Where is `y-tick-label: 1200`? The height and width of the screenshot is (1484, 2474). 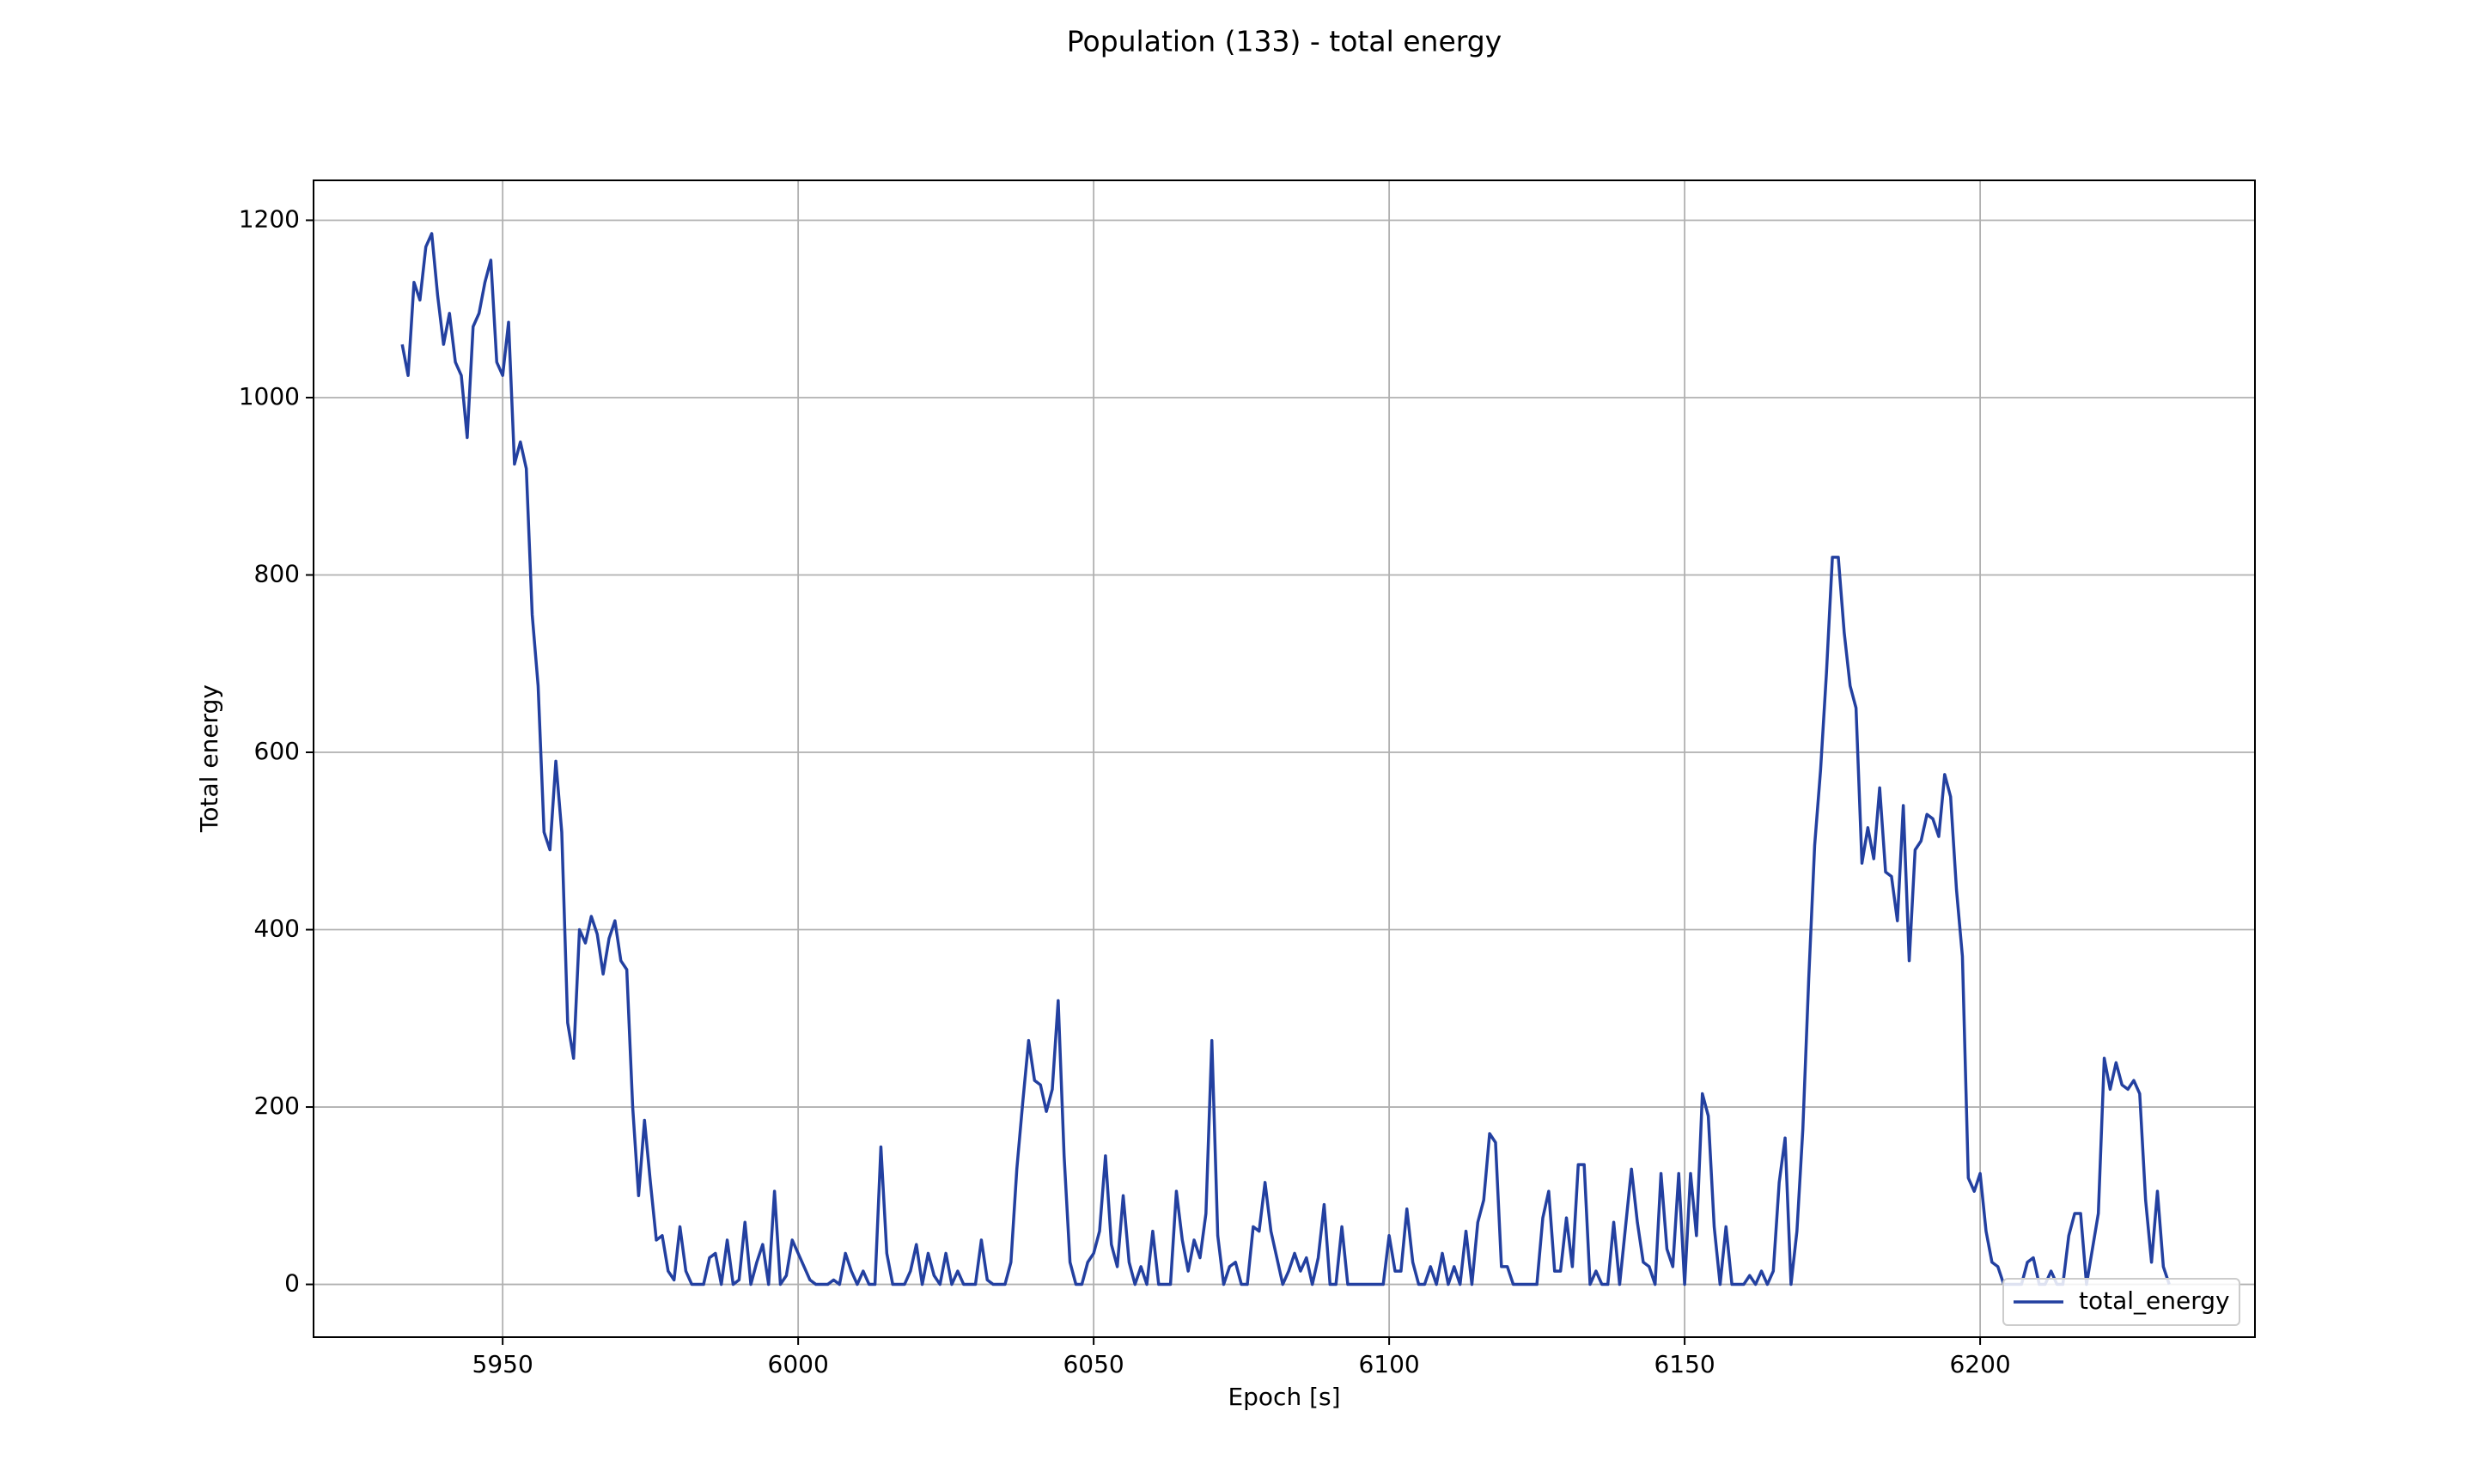 y-tick-label: 1200 is located at coordinates (269, 218).